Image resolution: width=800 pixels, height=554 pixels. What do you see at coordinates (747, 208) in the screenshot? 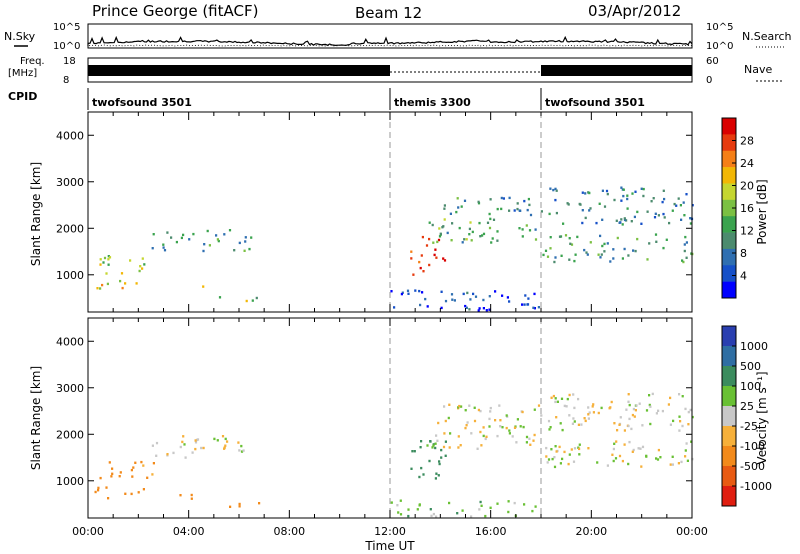
I see `colorbar-tick-label: 16` at bounding box center [747, 208].